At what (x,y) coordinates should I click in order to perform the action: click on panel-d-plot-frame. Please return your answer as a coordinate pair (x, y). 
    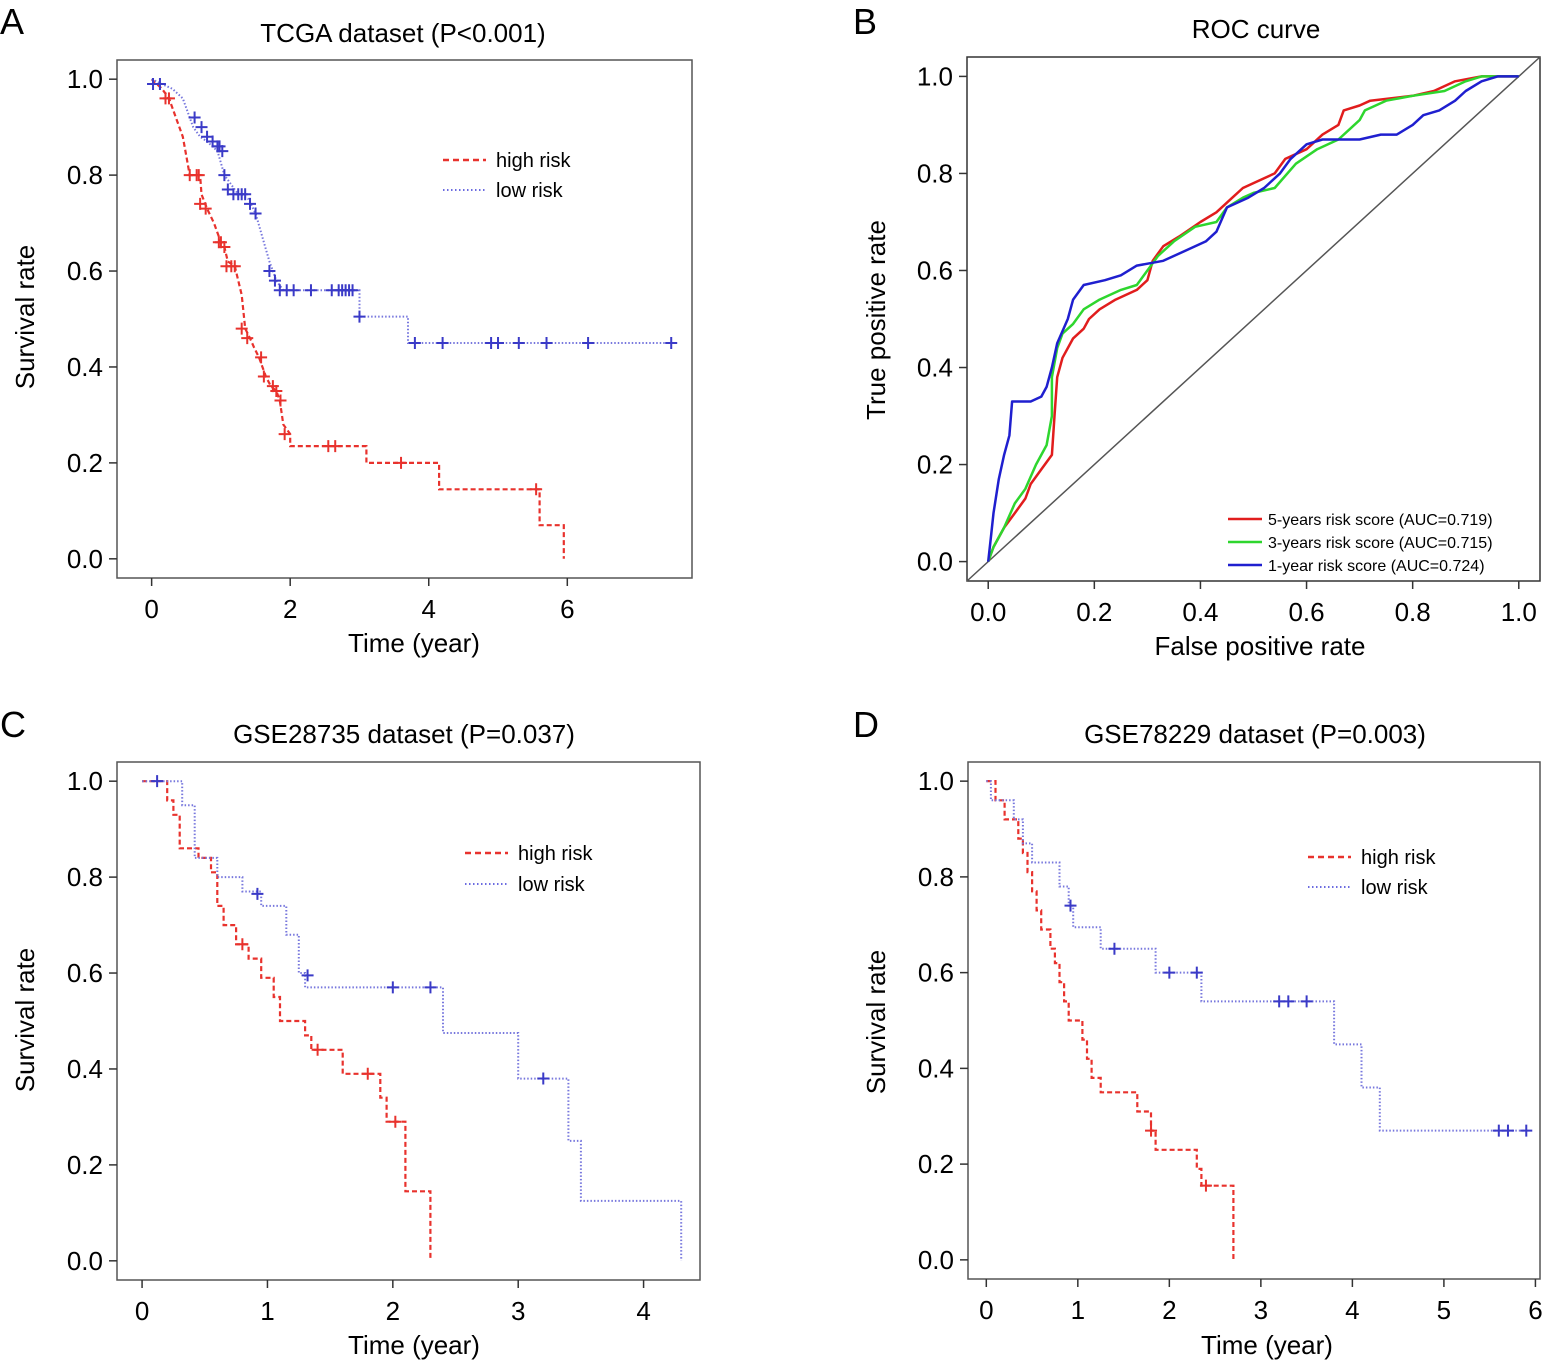
    Looking at the image, I should click on (1254, 1020).